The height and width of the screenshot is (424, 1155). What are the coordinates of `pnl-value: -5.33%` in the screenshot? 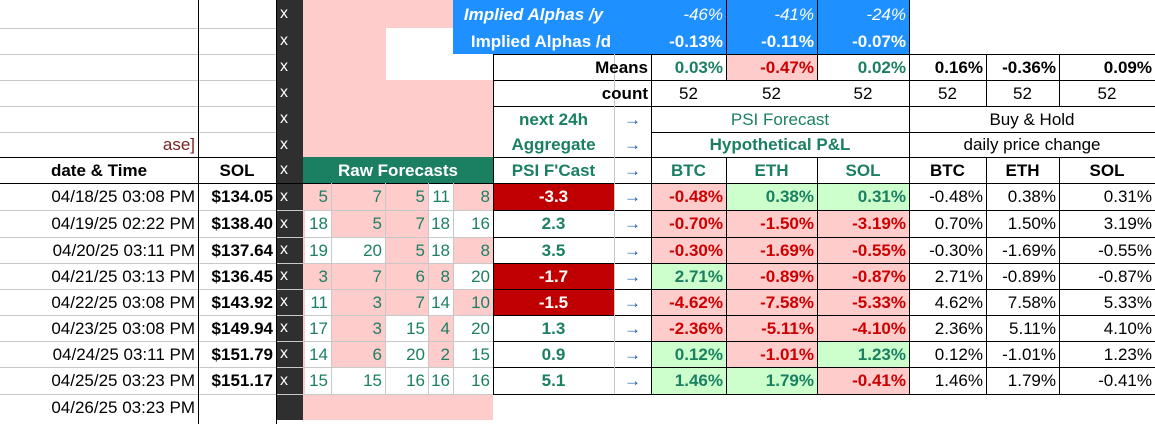 It's located at (879, 302).